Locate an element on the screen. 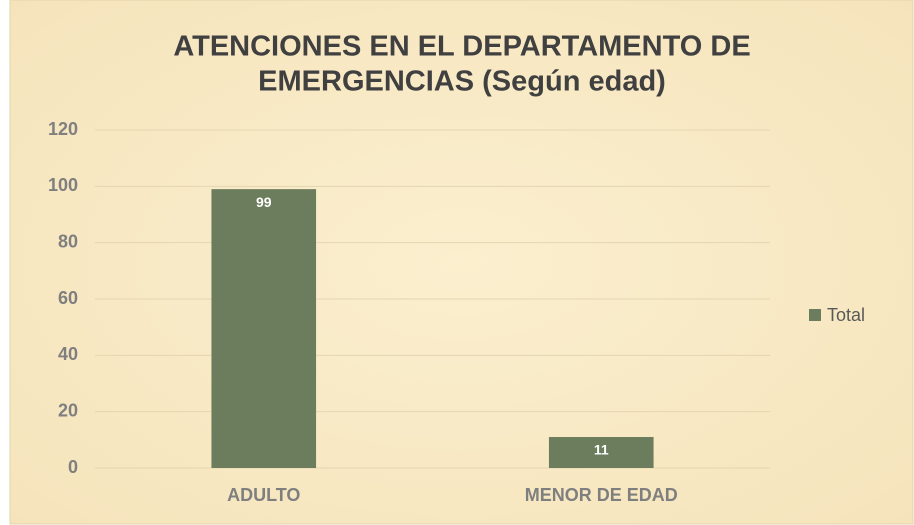  data-label: 11 is located at coordinates (601, 450).